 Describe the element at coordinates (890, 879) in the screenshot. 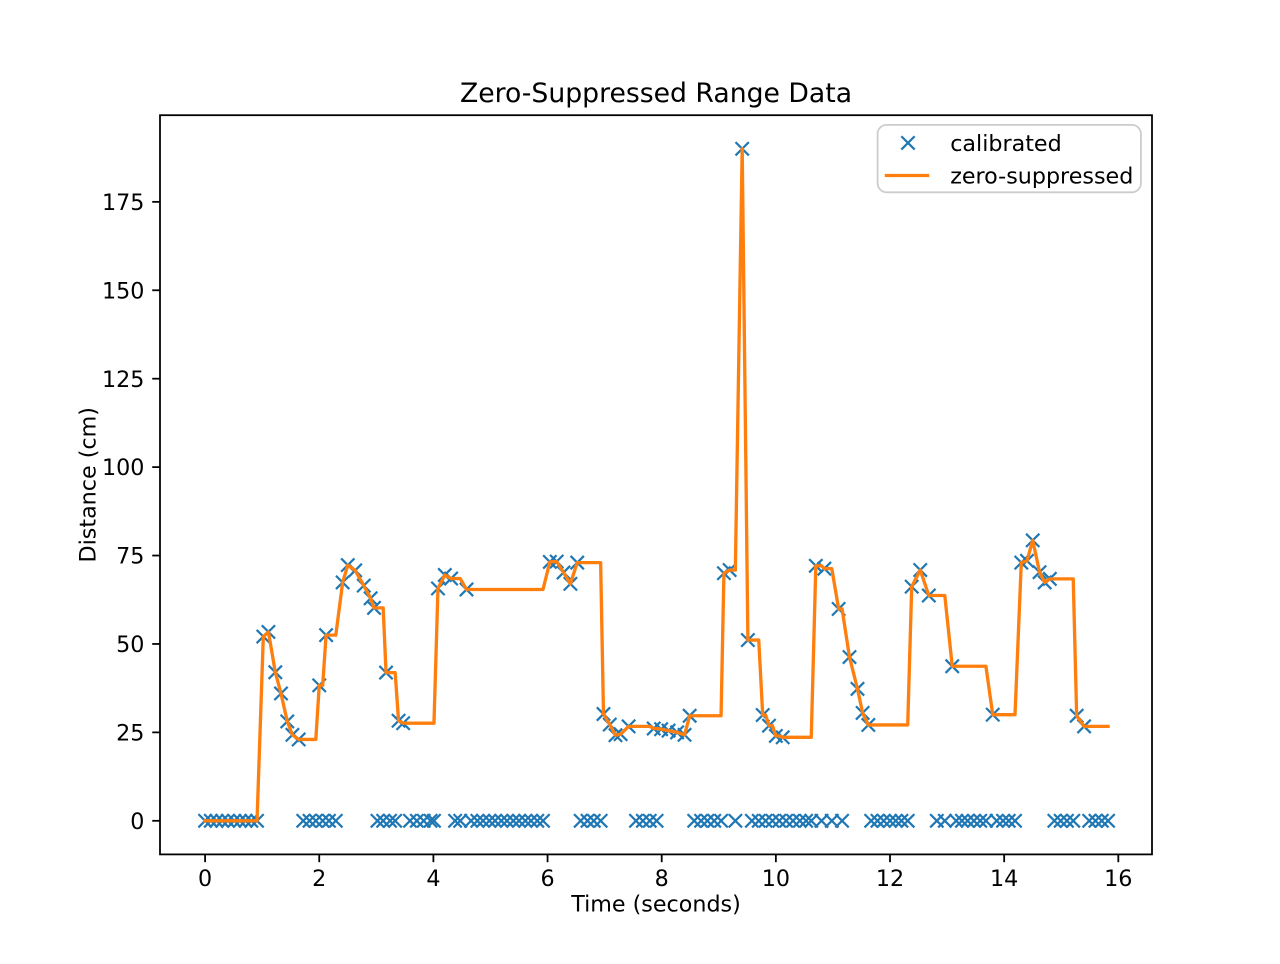

I see `x-tick-label: 12` at that location.